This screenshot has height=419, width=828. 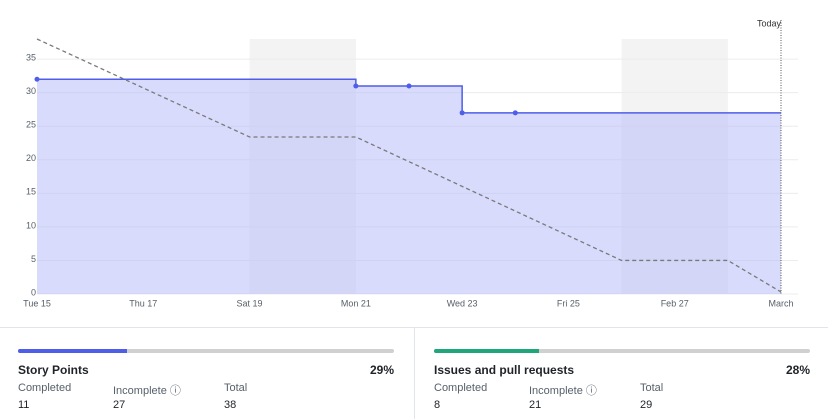 I want to click on y-tick-label: 15, so click(x=31, y=192).